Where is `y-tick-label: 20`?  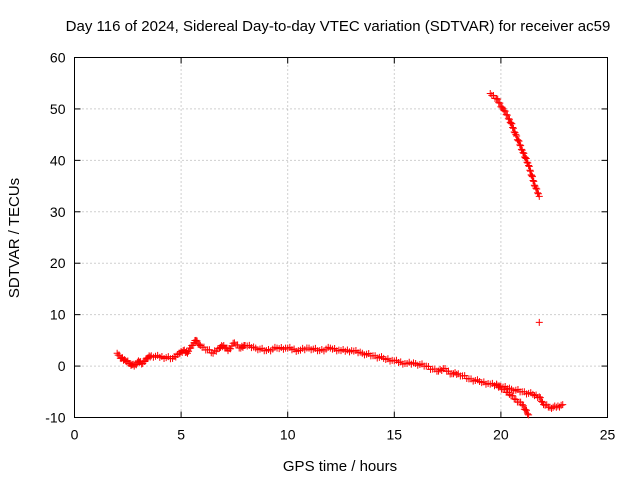
y-tick-label: 20 is located at coordinates (58, 263).